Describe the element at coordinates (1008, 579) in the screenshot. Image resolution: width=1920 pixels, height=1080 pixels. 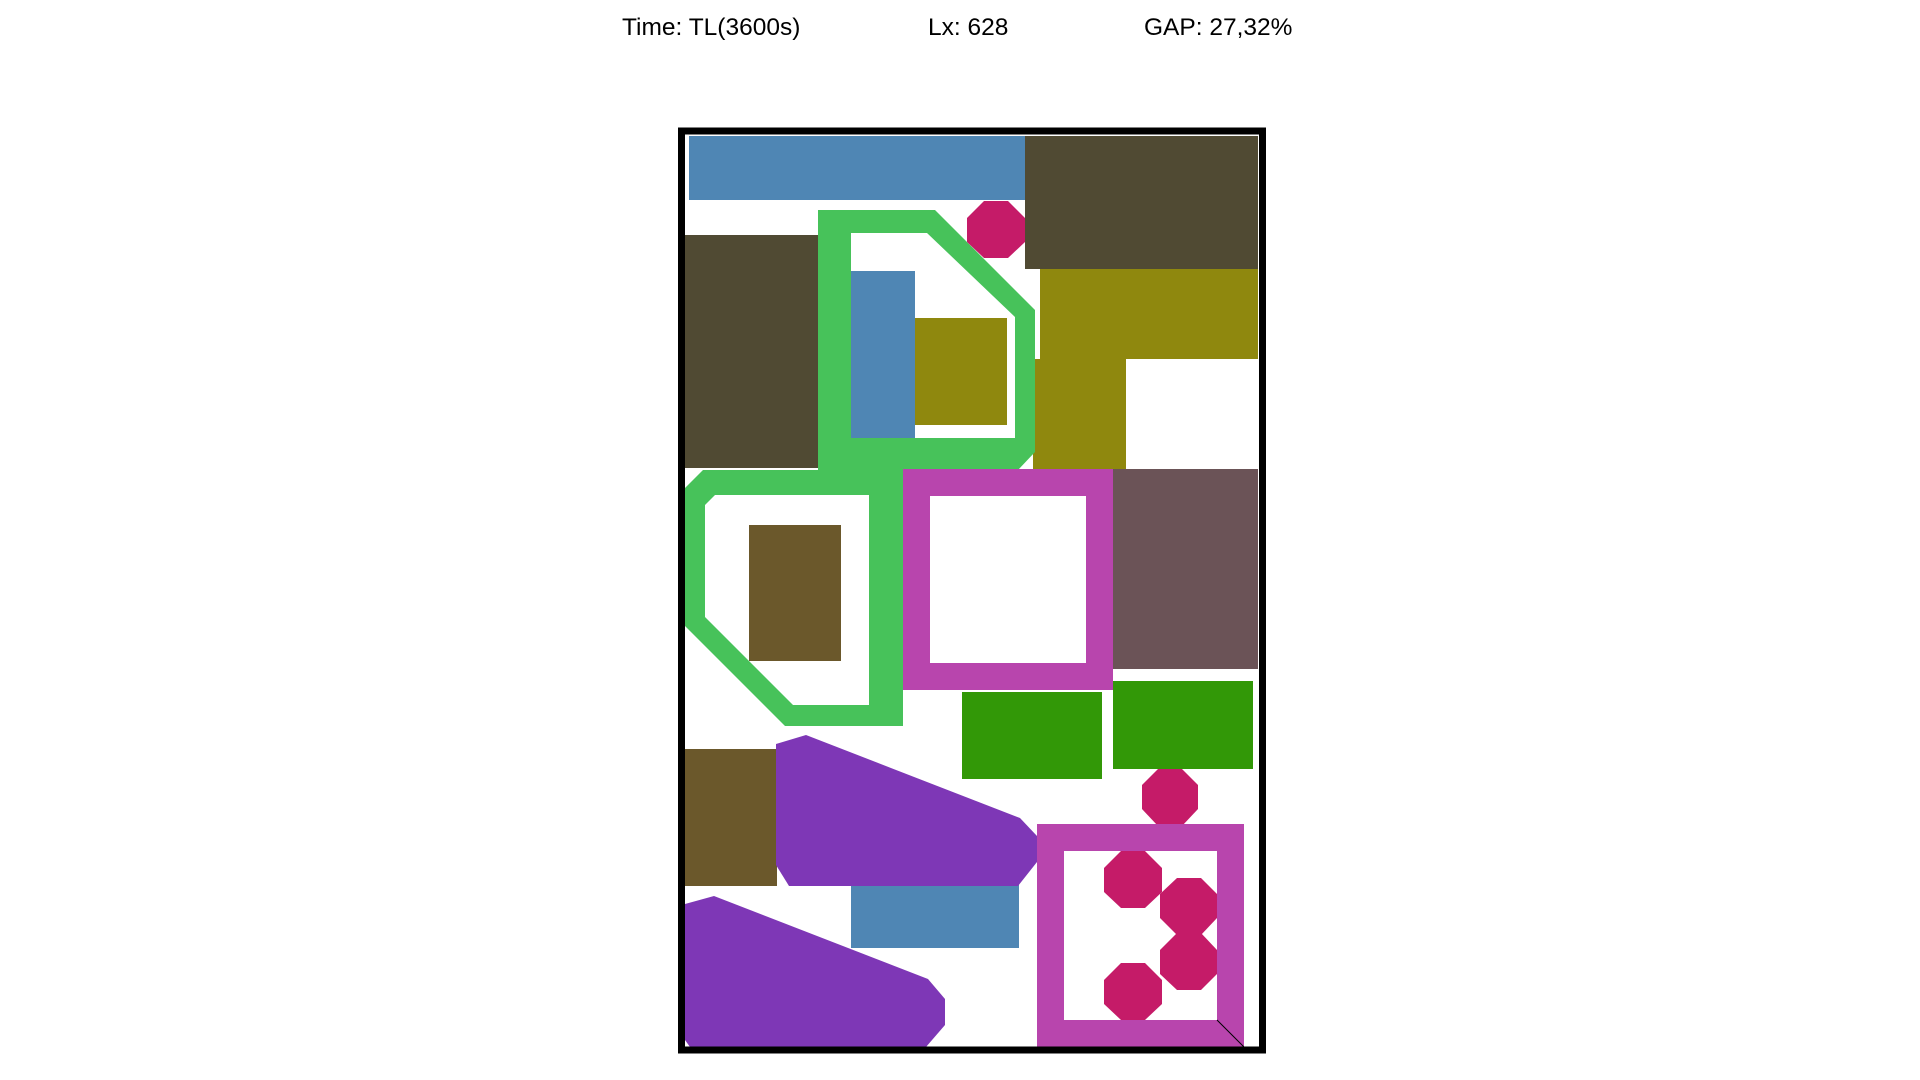
I see `piece-magenta-frame-middle` at that location.